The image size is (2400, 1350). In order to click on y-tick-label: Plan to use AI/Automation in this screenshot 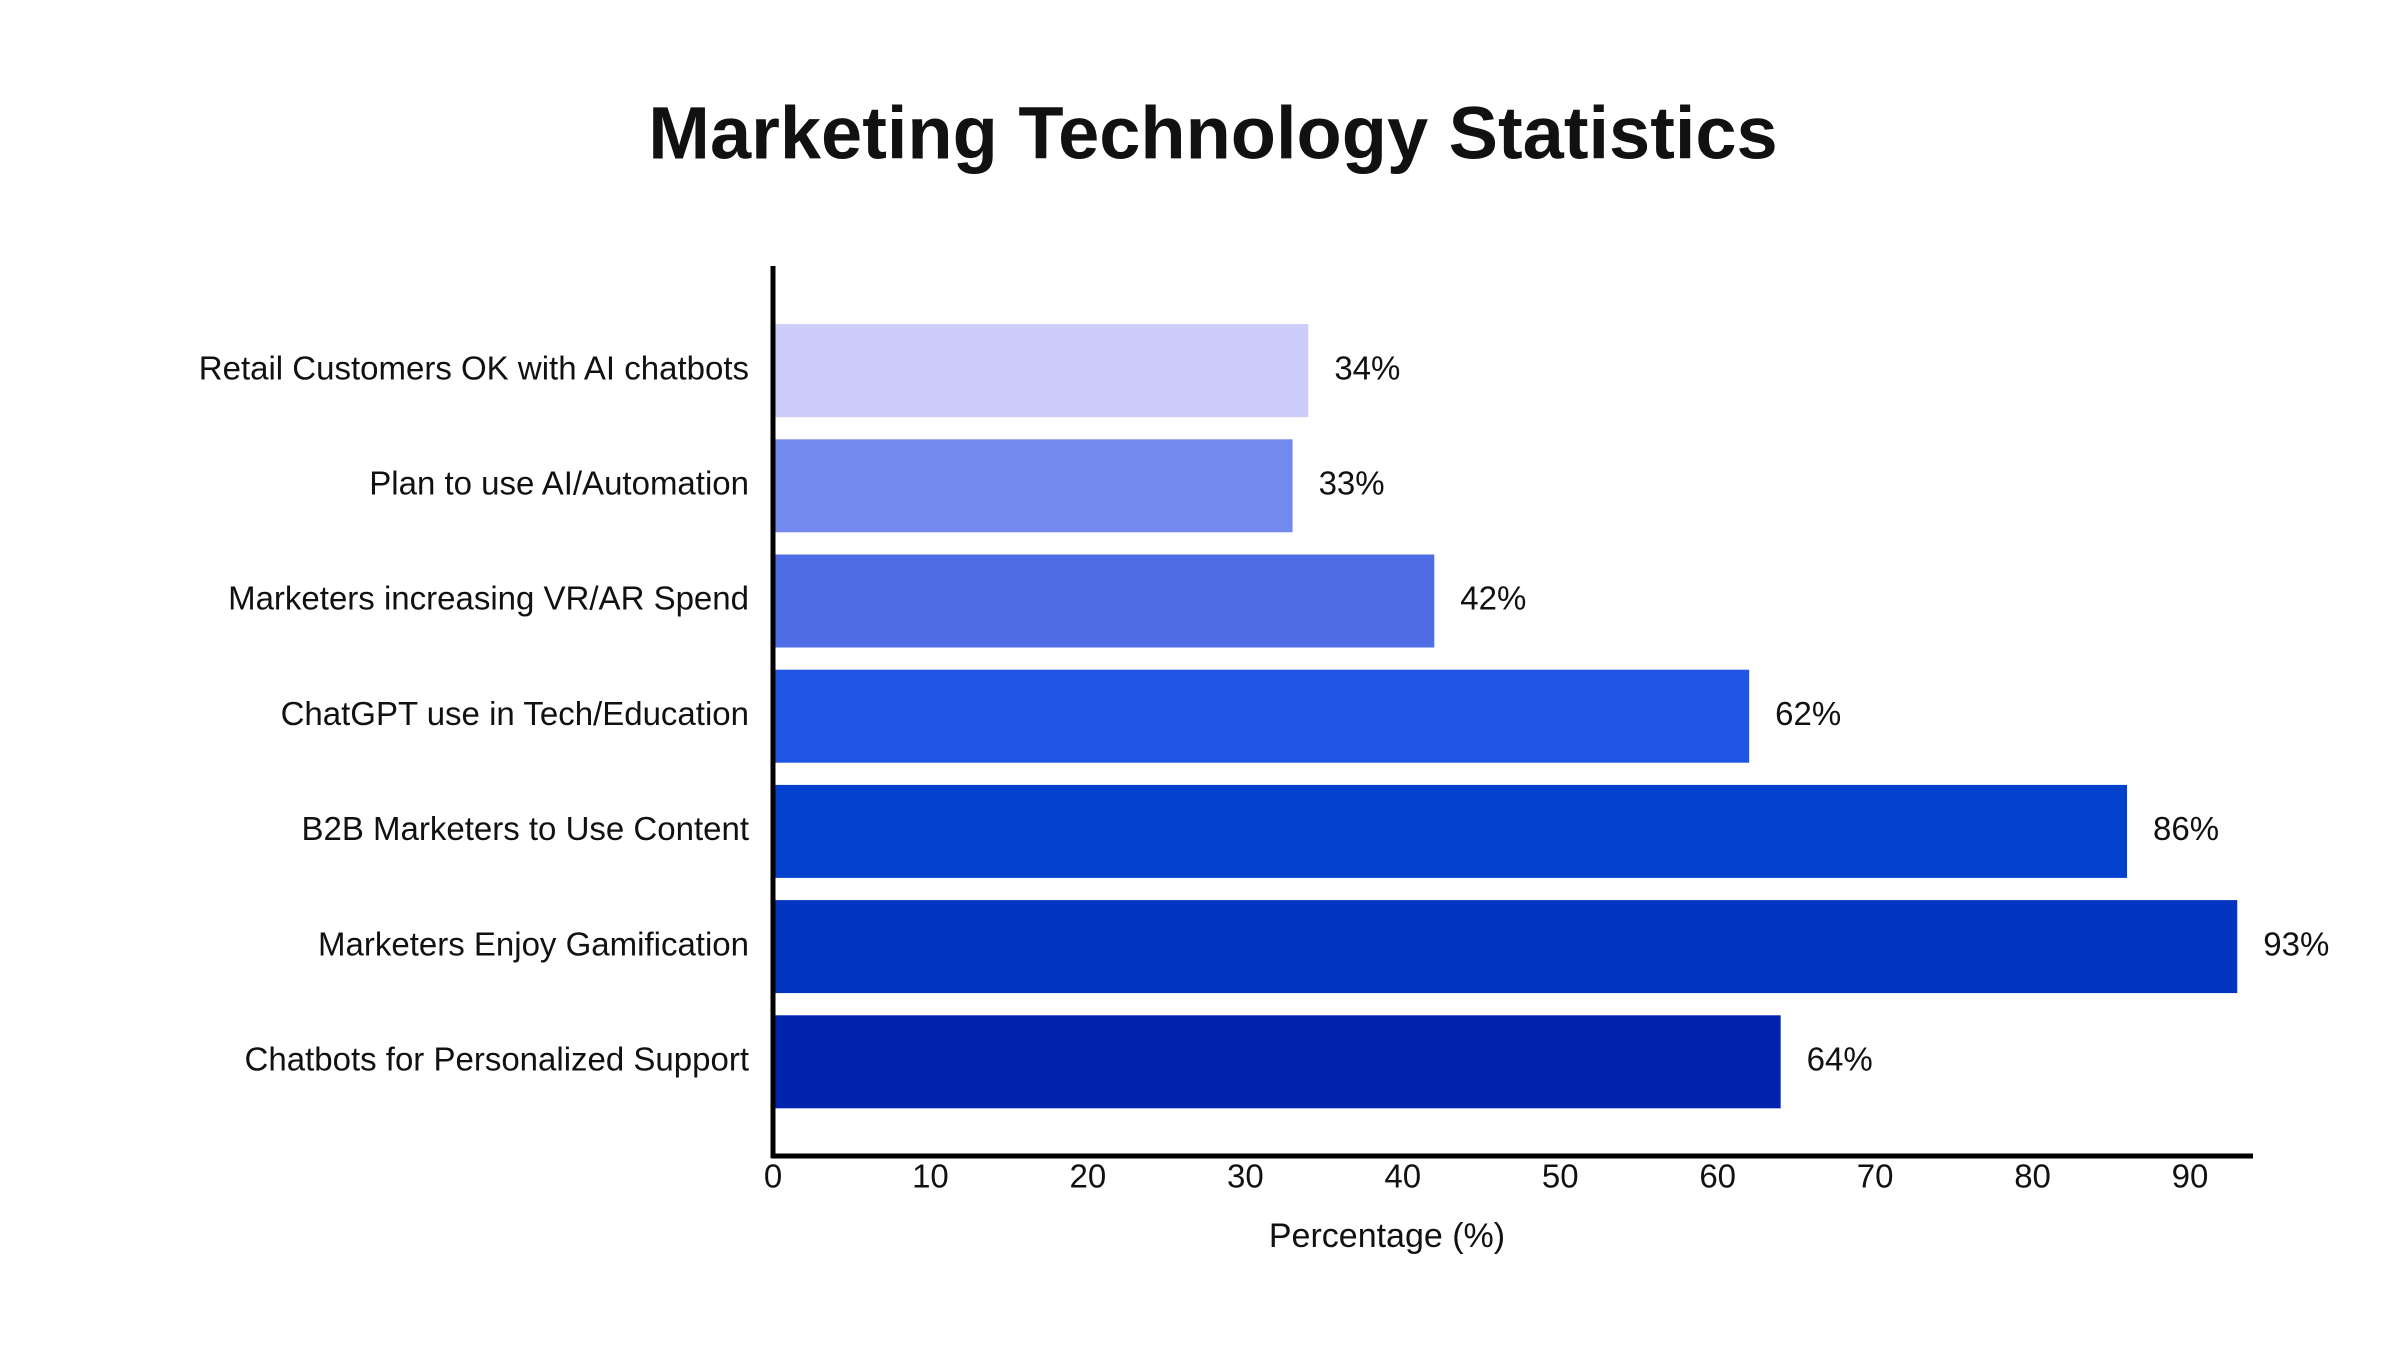, I will do `click(559, 483)`.